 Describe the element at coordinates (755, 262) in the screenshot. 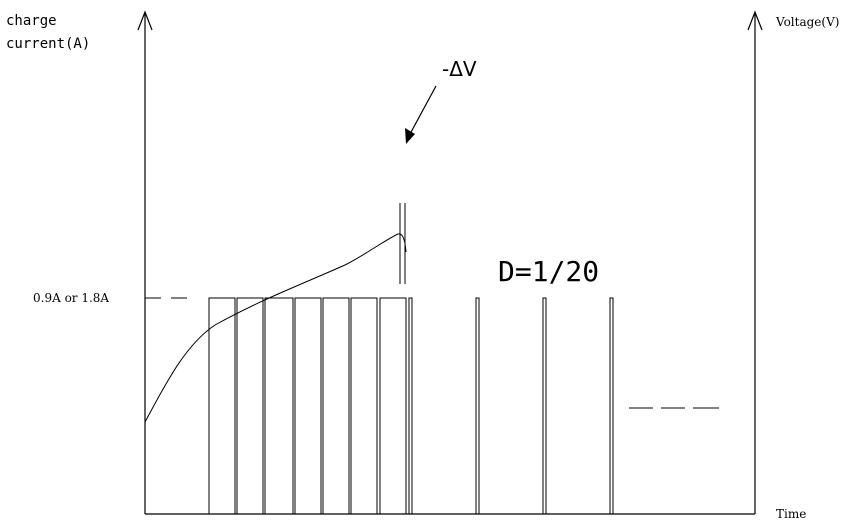

I see `right-axis` at that location.